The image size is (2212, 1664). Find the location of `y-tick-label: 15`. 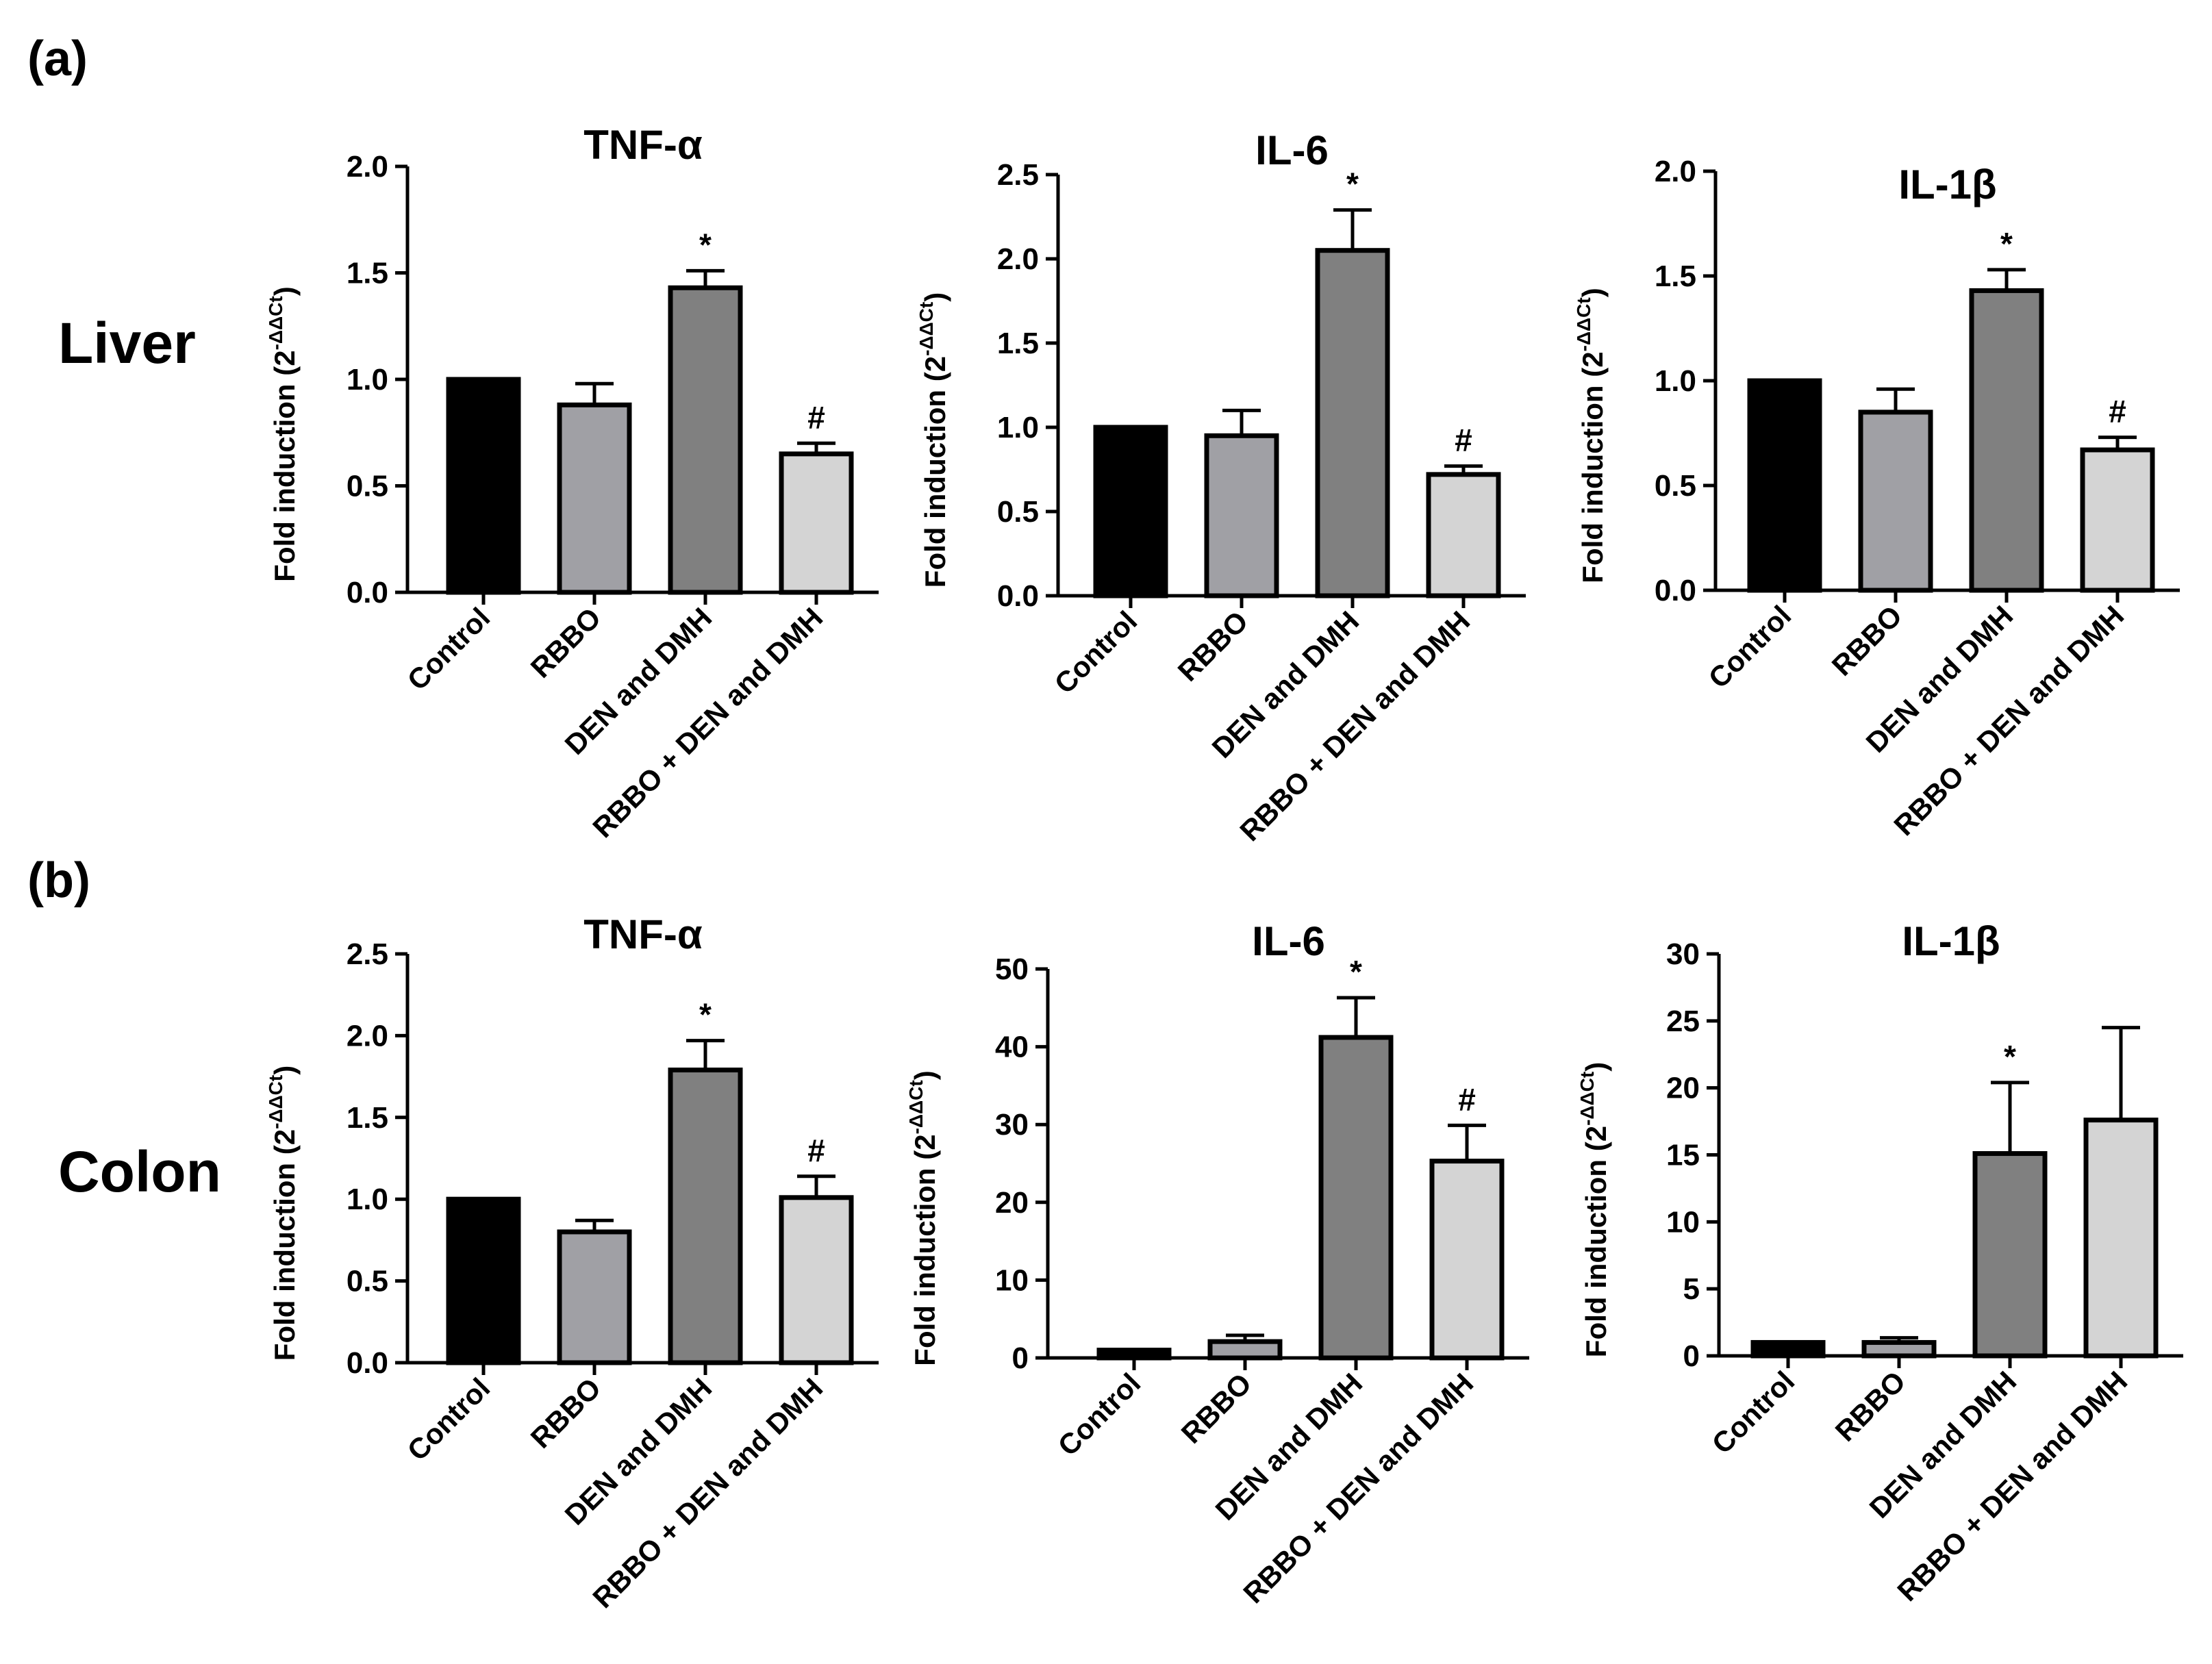

y-tick-label: 15 is located at coordinates (1683, 1156).